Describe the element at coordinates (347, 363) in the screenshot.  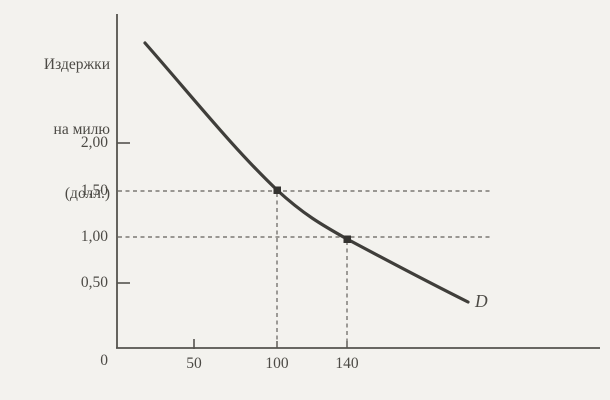
I see `x-tick-label-140: 140` at that location.